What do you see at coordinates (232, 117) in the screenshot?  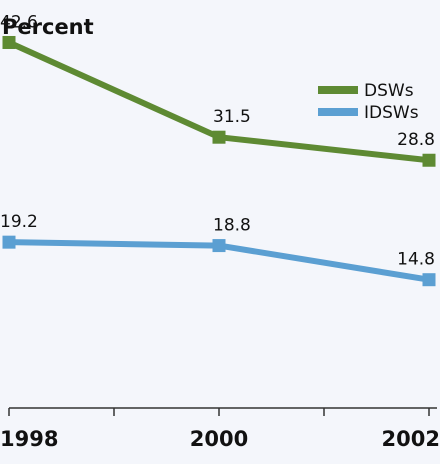 I see `data-label: 31.5` at bounding box center [232, 117].